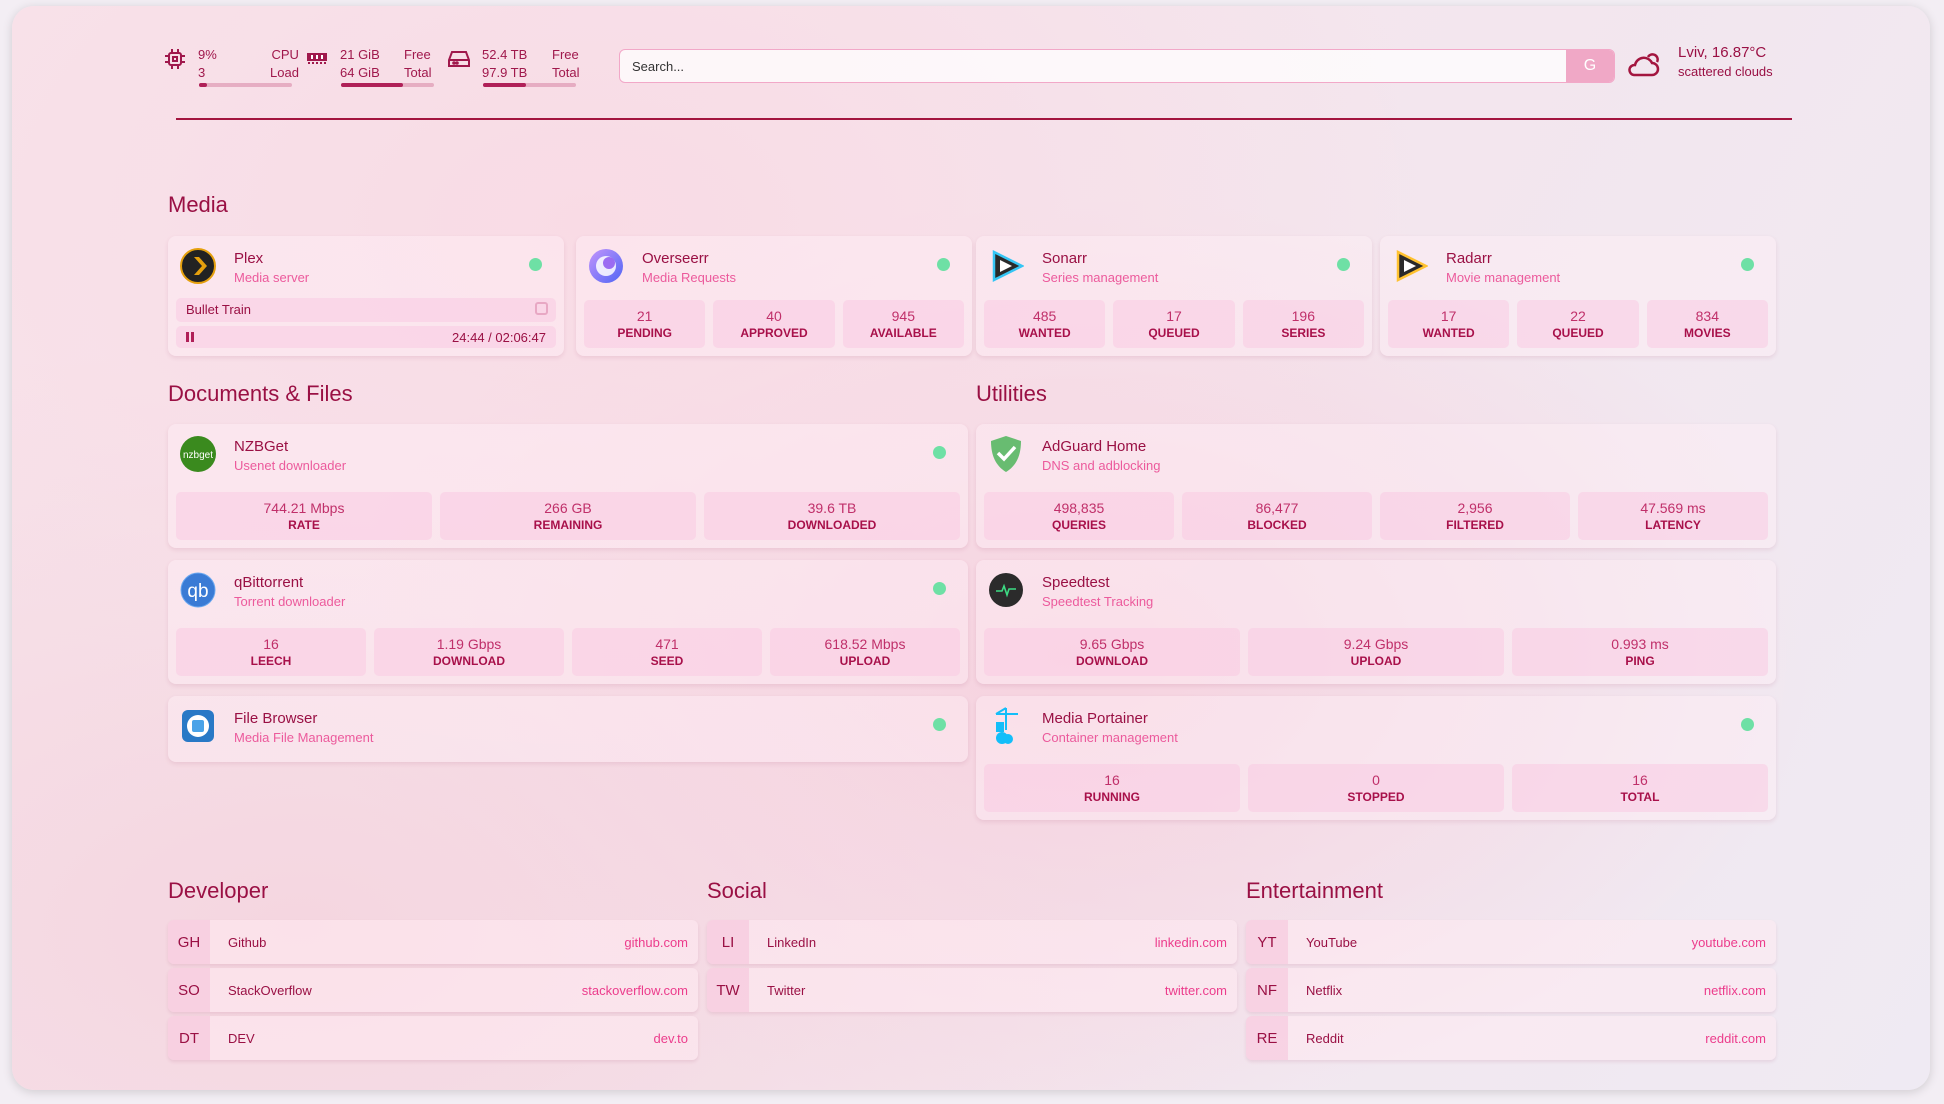 The height and width of the screenshot is (1104, 1944). I want to click on stat-block: 9.65 Gbps DOWNLOAD, so click(1112, 652).